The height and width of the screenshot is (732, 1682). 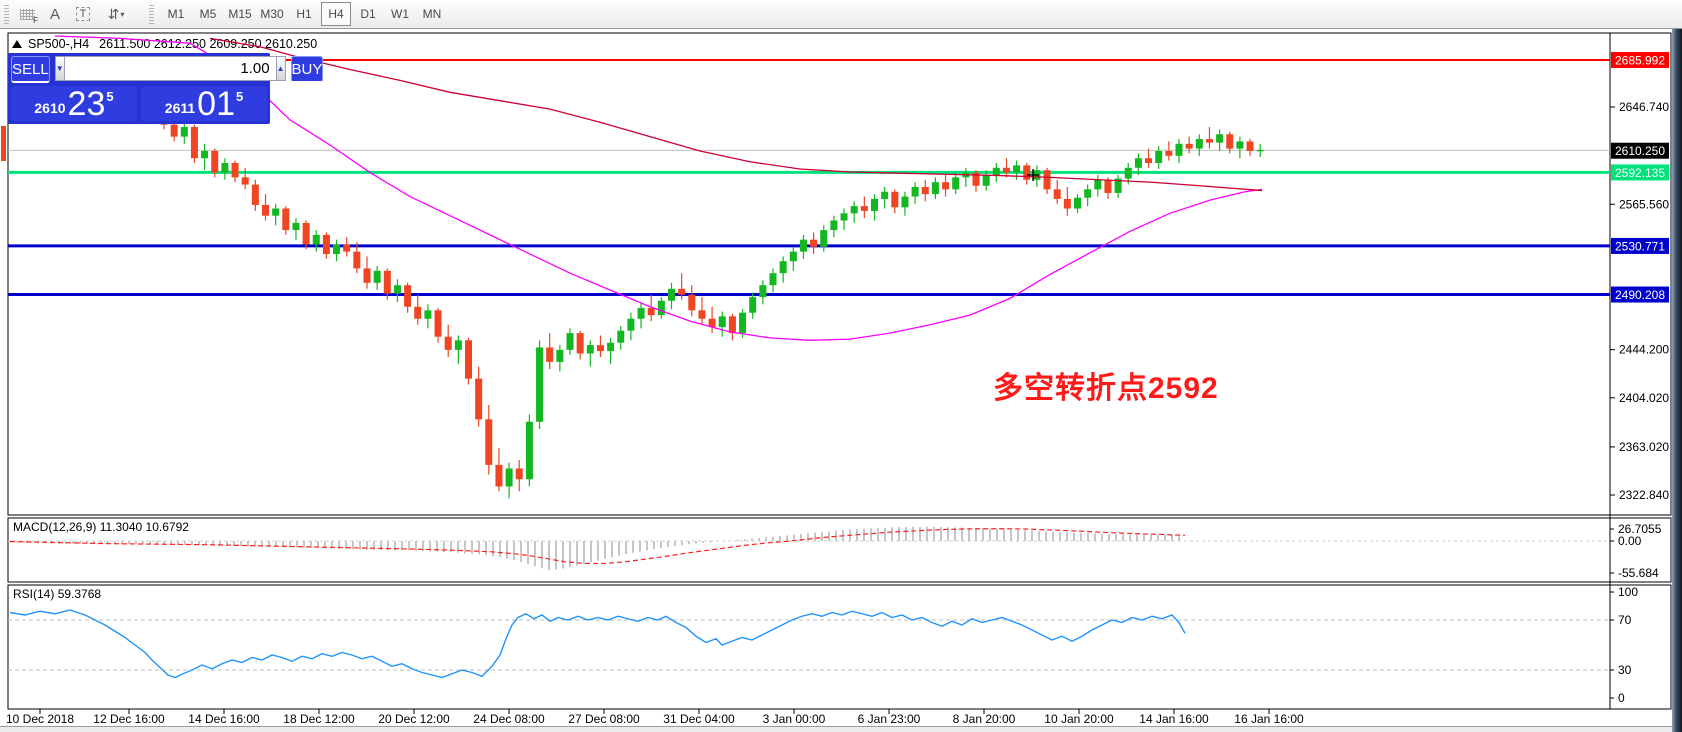 What do you see at coordinates (54, 14) in the screenshot?
I see `text-label-icon: A` at bounding box center [54, 14].